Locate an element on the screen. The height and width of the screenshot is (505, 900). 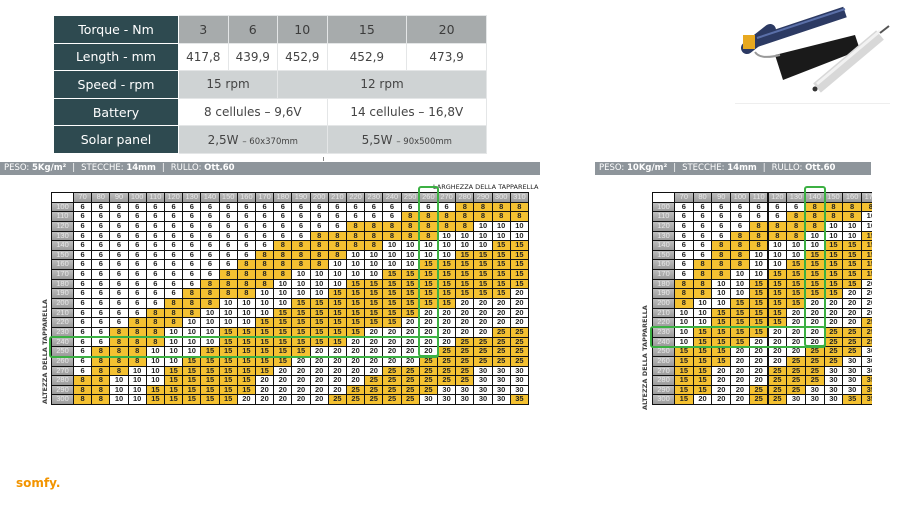
right-y-axis-label: ALTEZZA DELLA TAPPARELLA is located at coordinates (645, 357).